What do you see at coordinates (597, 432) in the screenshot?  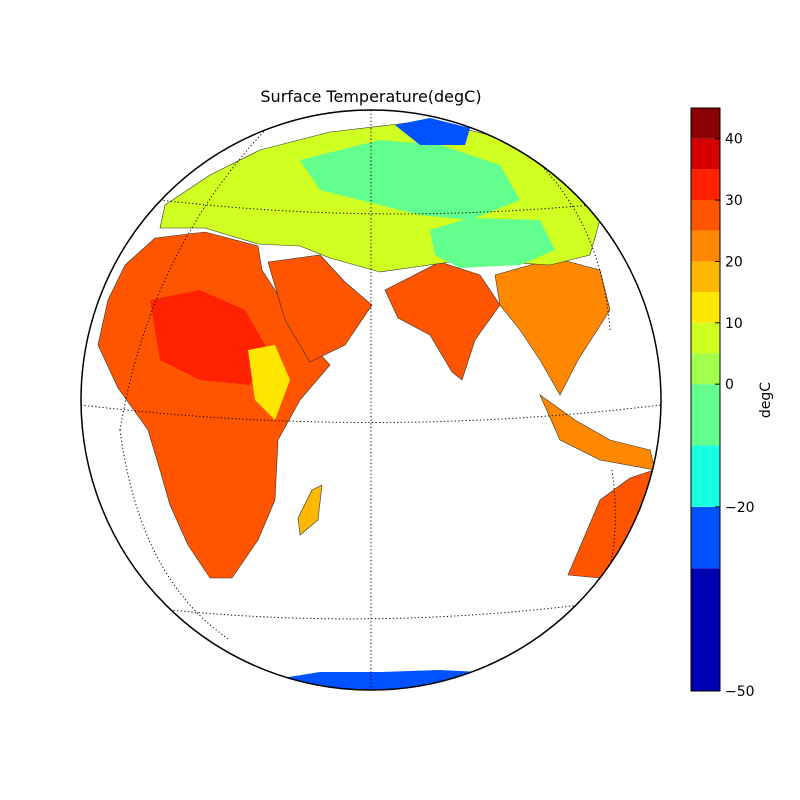 I see `indonesia-region` at bounding box center [597, 432].